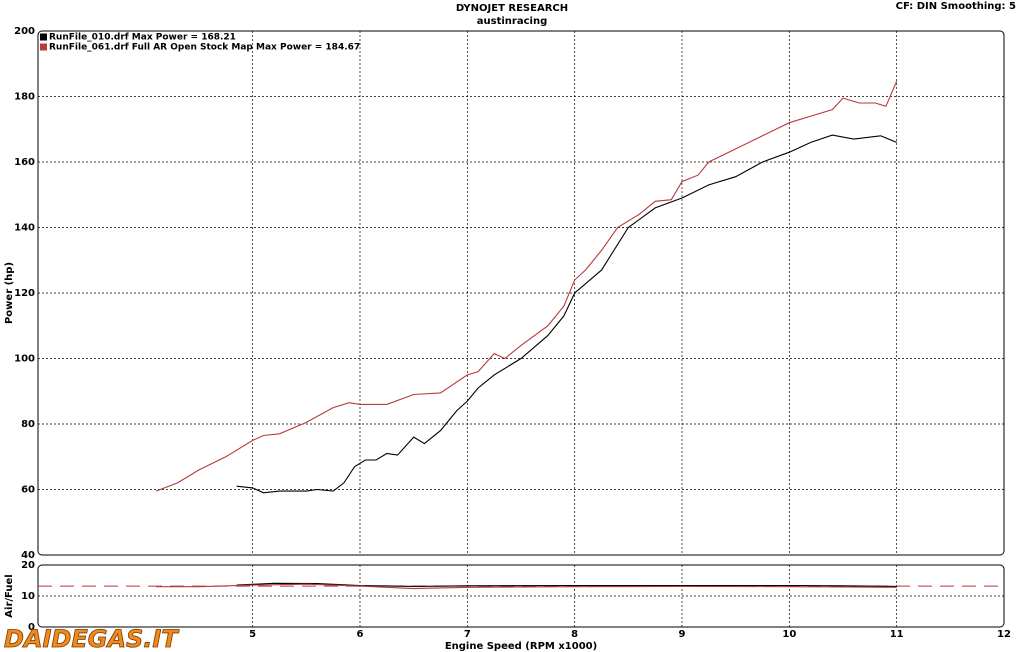 The height and width of the screenshot is (652, 1024). I want to click on y-axis-label: Air/Fuel, so click(9, 595).